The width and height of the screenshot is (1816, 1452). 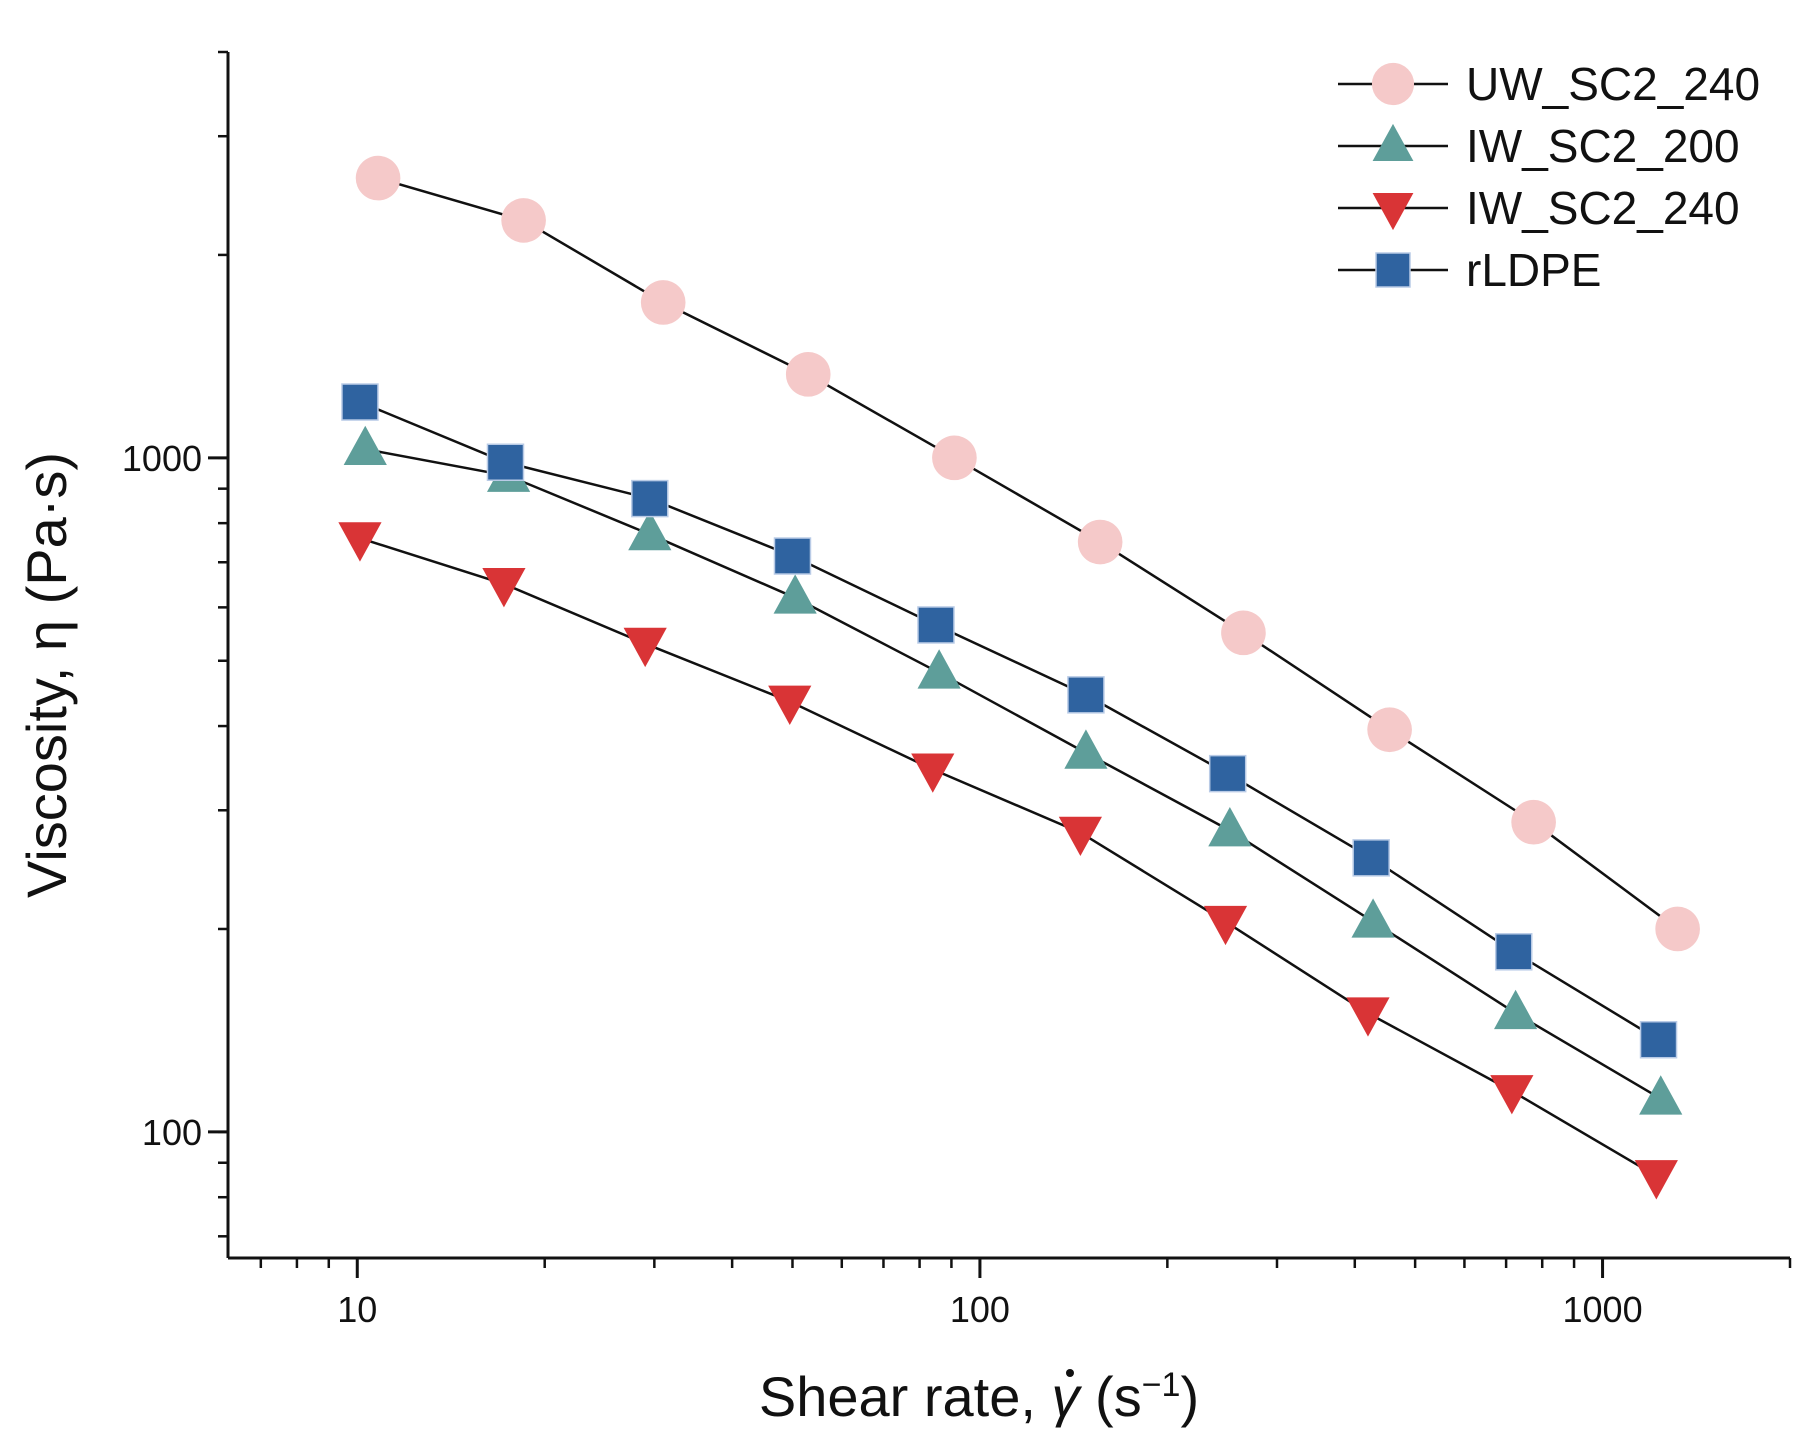 I want to click on legend-label: rLDPE, so click(x=1533, y=270).